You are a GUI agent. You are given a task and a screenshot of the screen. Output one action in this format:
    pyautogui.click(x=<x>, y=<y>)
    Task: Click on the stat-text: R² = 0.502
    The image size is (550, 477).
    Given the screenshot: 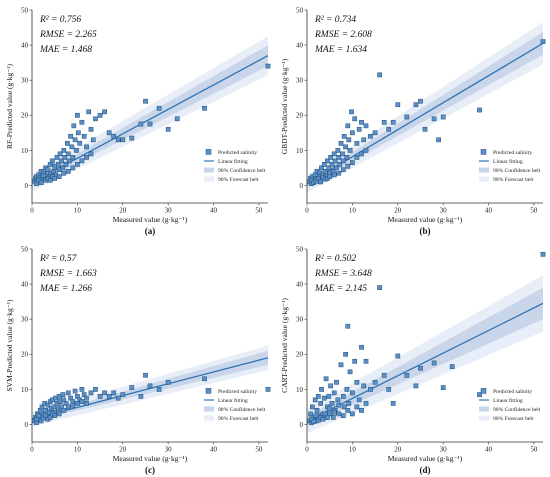 What is the action you would take?
    pyautogui.click(x=335, y=259)
    